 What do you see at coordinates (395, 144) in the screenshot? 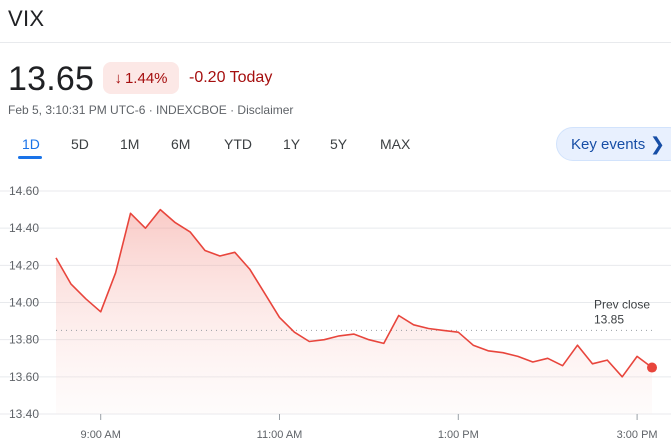
I see `range-tab-max: MAX` at bounding box center [395, 144].